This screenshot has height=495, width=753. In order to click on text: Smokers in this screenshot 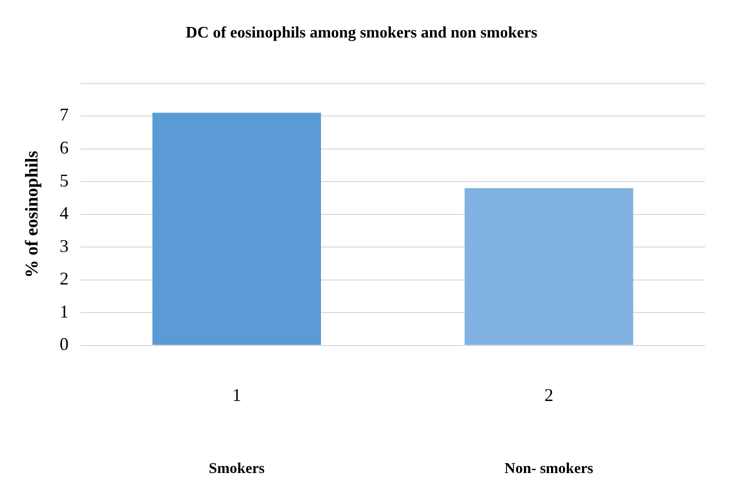, I will do `click(236, 468)`.